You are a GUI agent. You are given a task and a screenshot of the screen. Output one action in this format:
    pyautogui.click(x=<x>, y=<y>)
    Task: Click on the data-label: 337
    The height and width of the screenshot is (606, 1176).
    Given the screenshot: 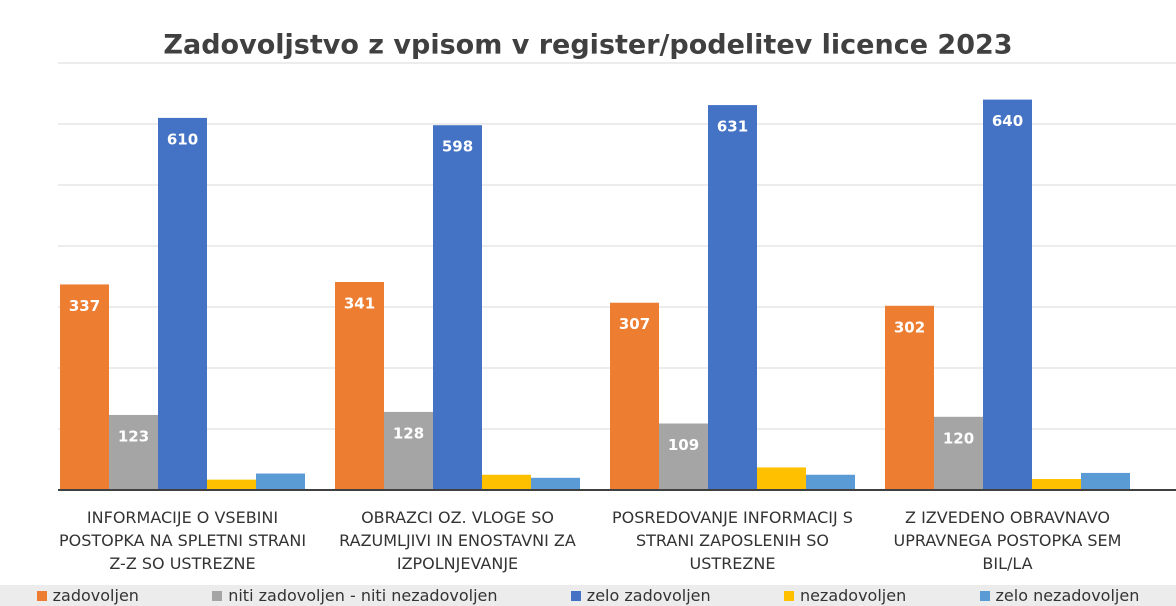 What is the action you would take?
    pyautogui.click(x=84, y=306)
    